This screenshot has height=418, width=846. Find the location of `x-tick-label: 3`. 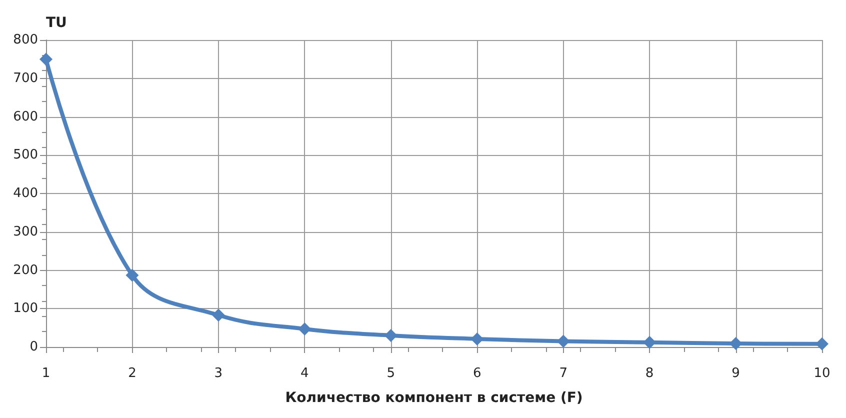

x-tick-label: 3 is located at coordinates (218, 373).